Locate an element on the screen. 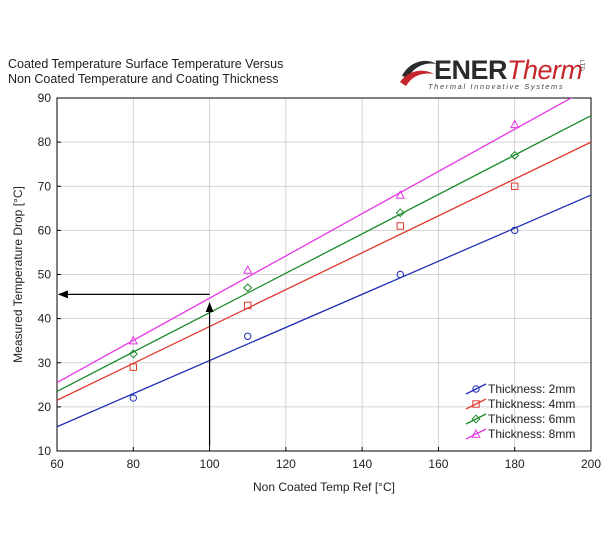 The width and height of the screenshot is (611, 551). y-tick-label: 60 is located at coordinates (45, 230).